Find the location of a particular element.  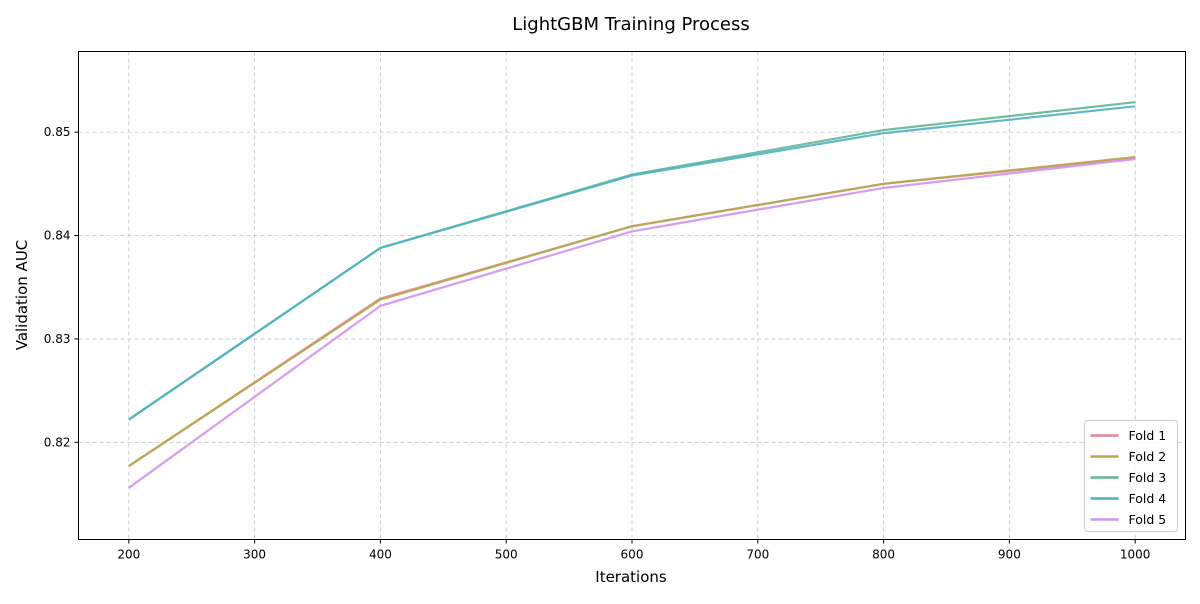

x-tick-label: 900 is located at coordinates (1009, 555).